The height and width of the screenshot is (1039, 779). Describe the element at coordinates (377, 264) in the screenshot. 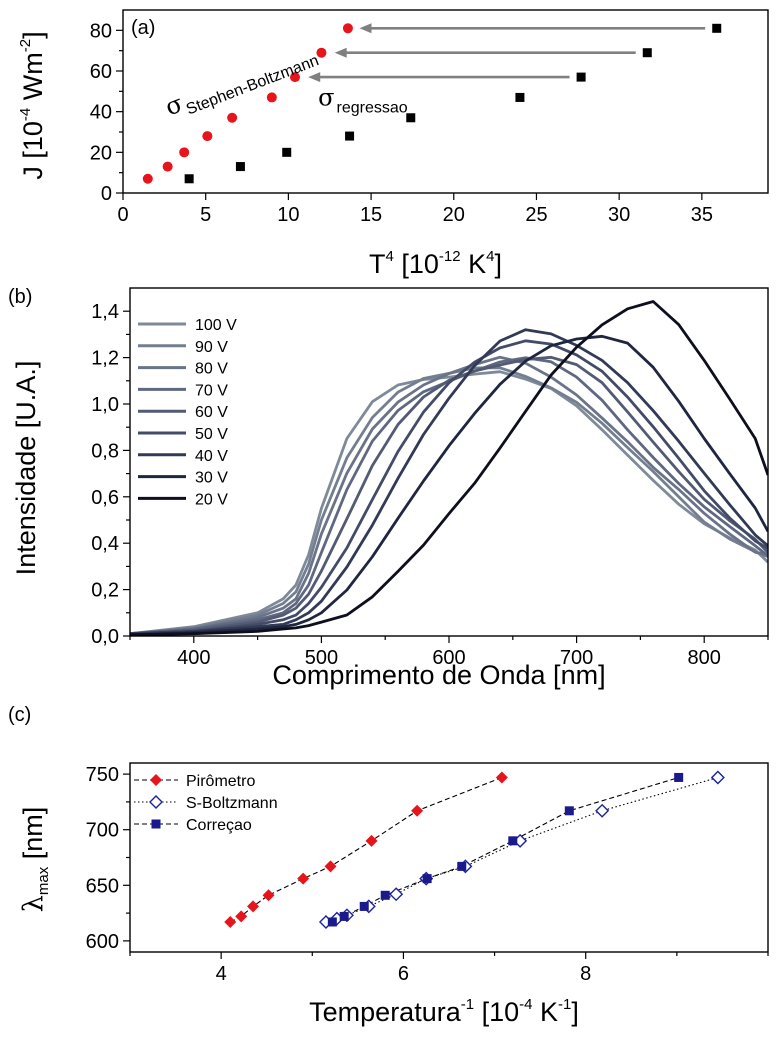

I see `x-title-main: T` at that location.